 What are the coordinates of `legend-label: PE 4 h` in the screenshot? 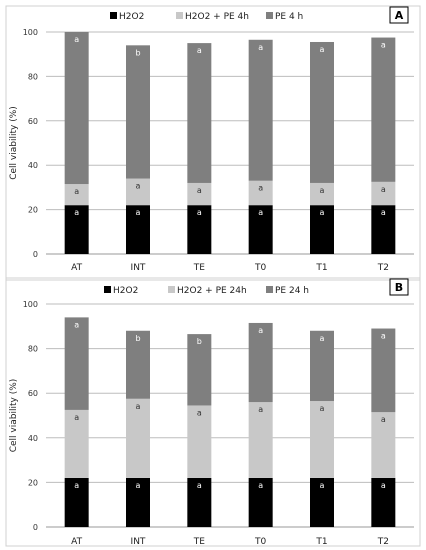 It's located at (289, 17).